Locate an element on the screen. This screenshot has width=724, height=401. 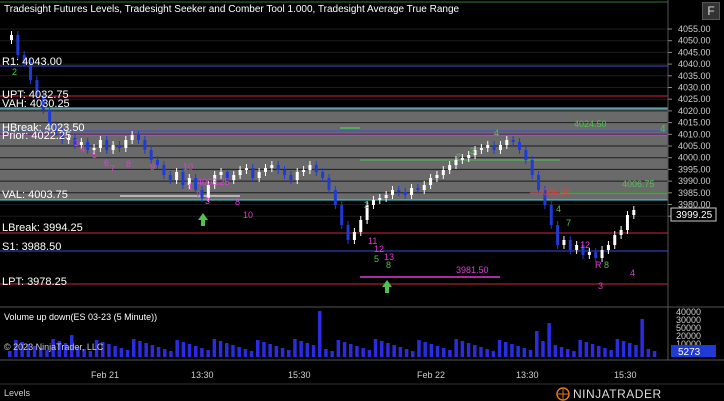
svg-text: R is located at coordinates (598, 265).